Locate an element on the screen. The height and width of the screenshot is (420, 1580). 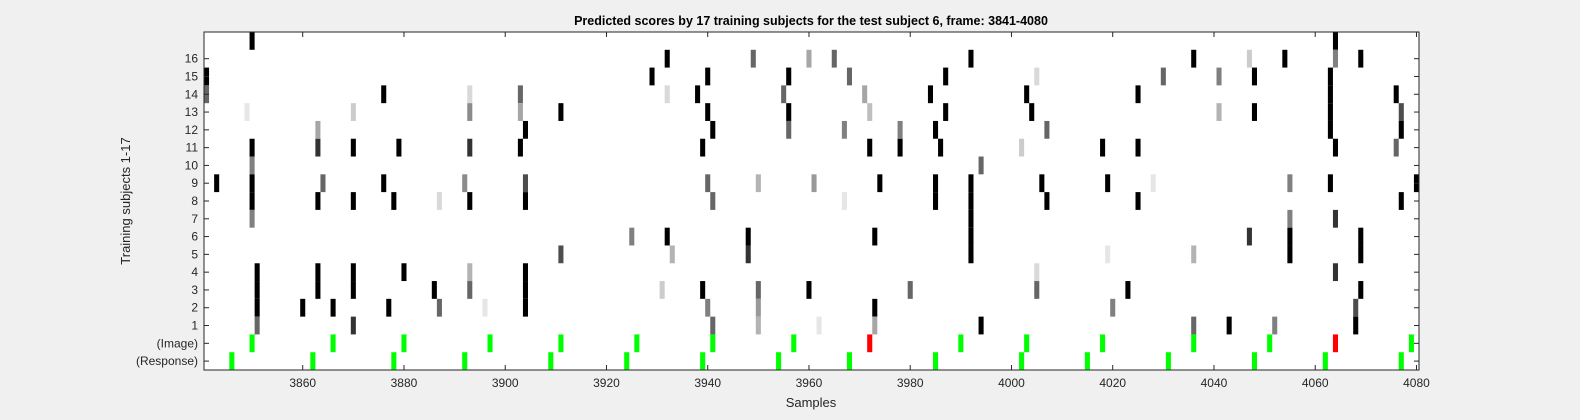
x-tick-label: 4000 is located at coordinates (1011, 383).